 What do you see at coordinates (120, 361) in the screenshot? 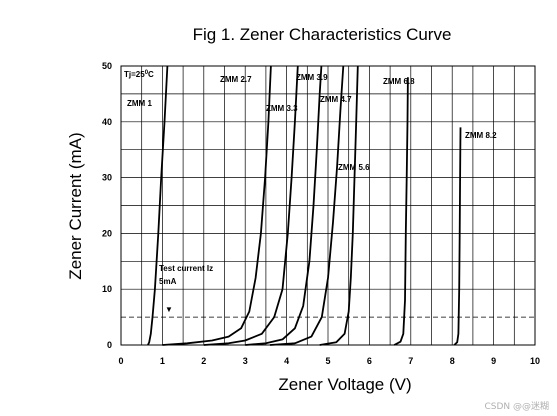
I see `x-tick-label: 0` at bounding box center [120, 361].